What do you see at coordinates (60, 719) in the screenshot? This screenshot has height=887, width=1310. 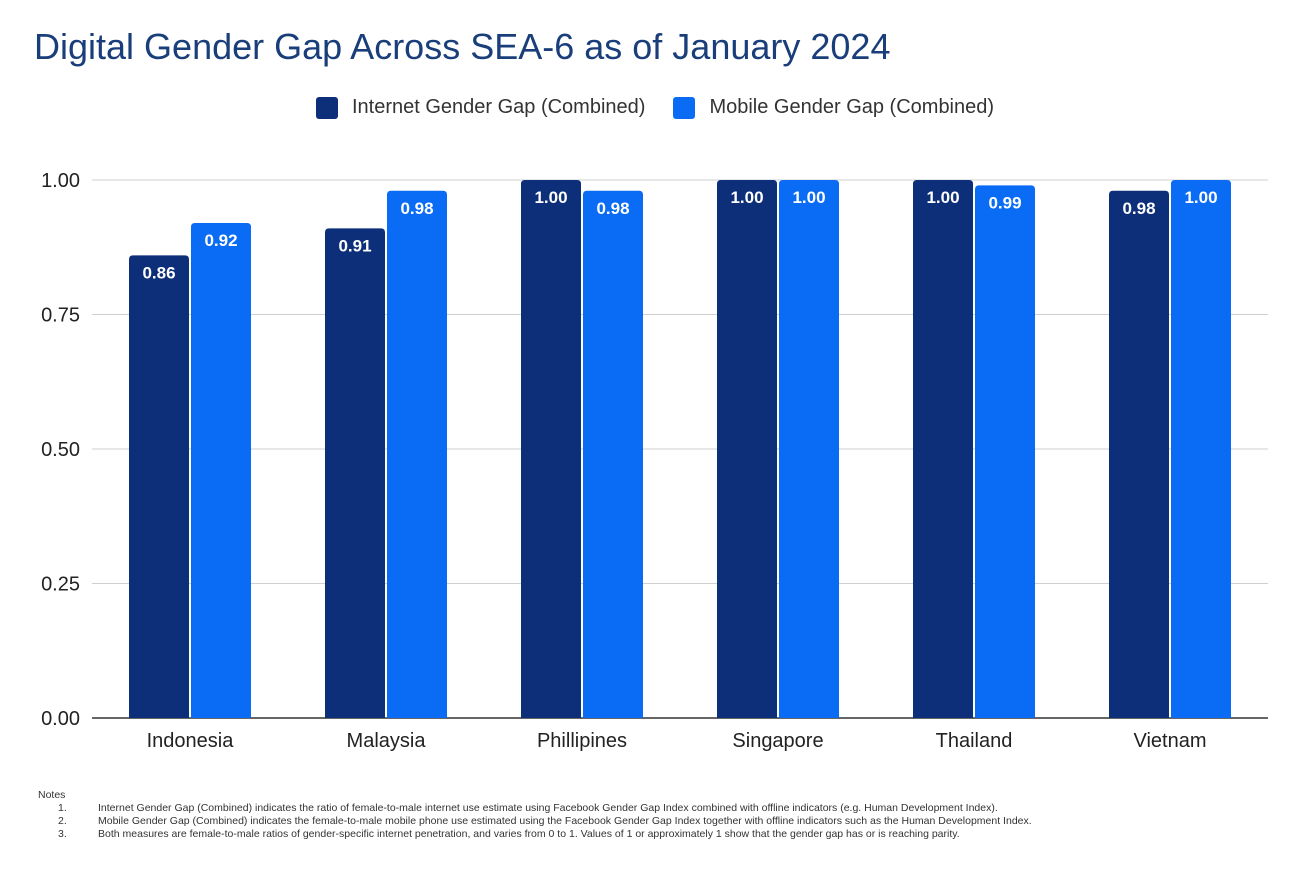 I see `y-tick-label: 0.00` at bounding box center [60, 719].